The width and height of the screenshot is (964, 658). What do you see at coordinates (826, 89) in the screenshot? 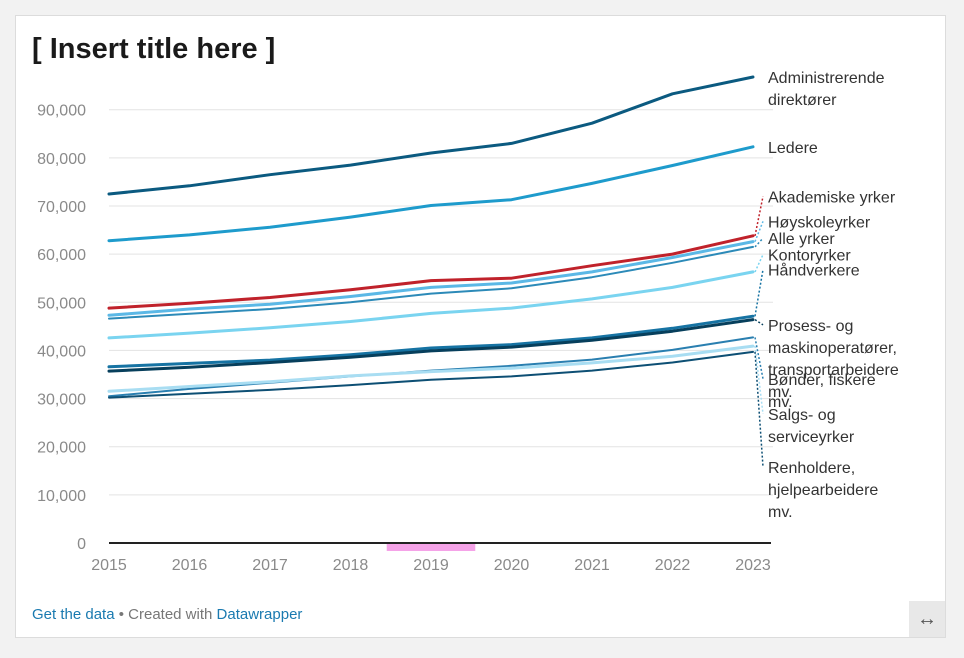
I see `series-label: Administrerende direktører` at bounding box center [826, 89].